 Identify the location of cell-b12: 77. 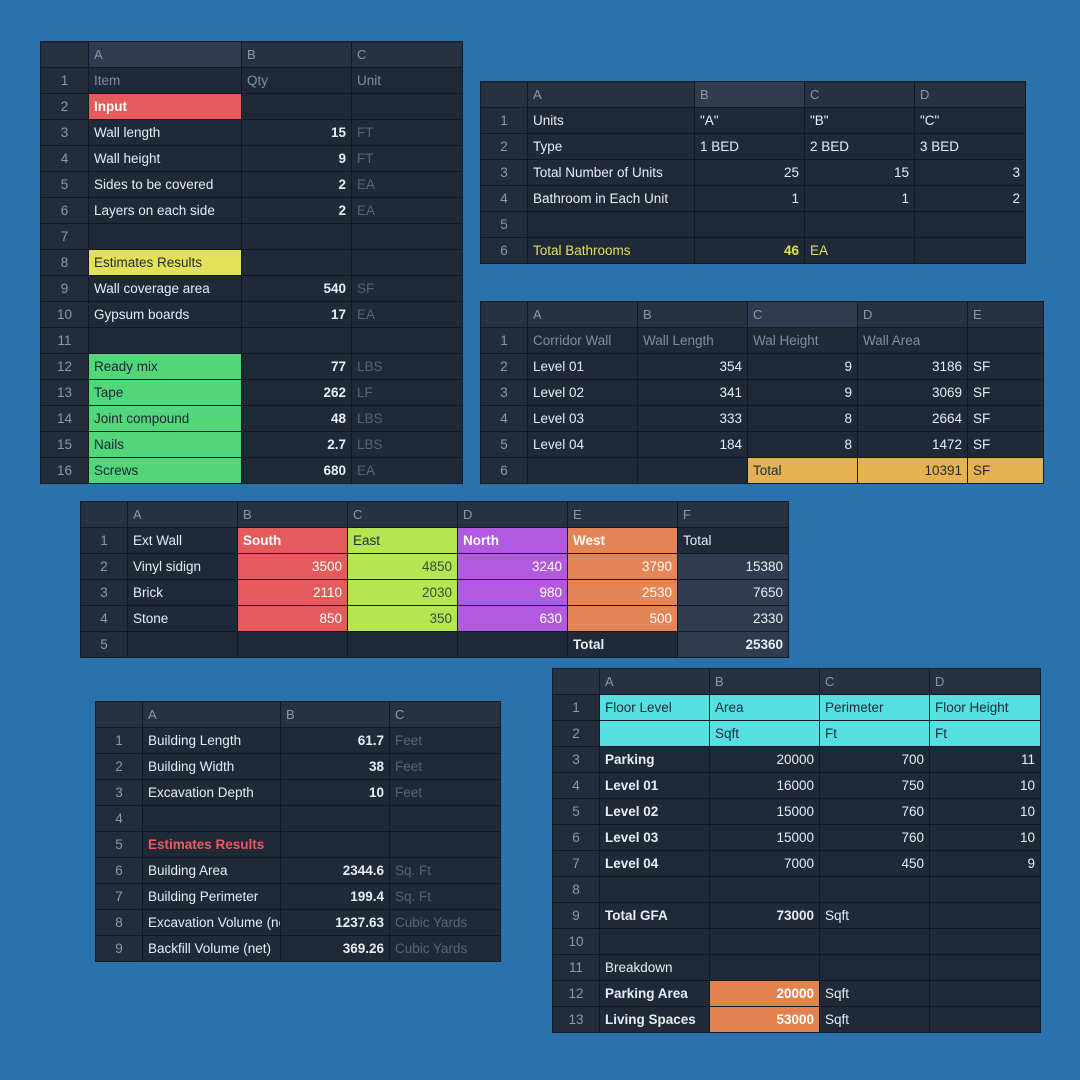
(297, 366).